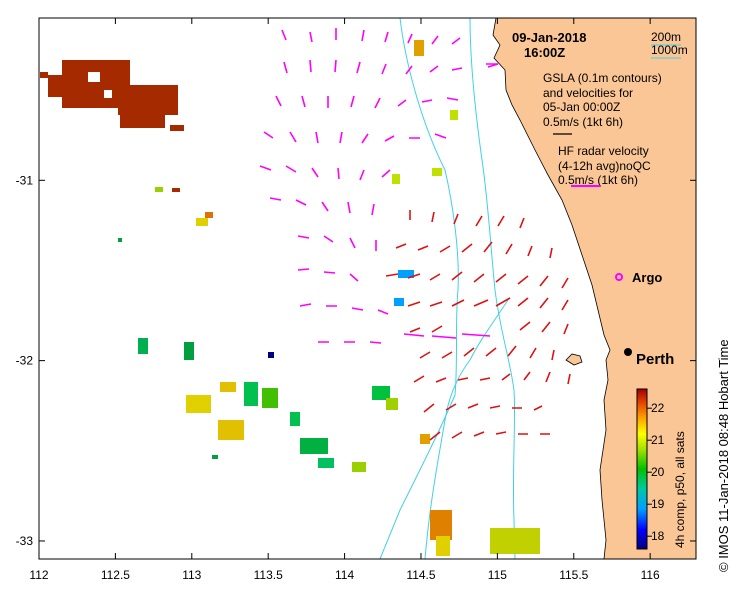  Describe the element at coordinates (666, 37) in the screenshot. I see `legend-200m: 200m` at that location.